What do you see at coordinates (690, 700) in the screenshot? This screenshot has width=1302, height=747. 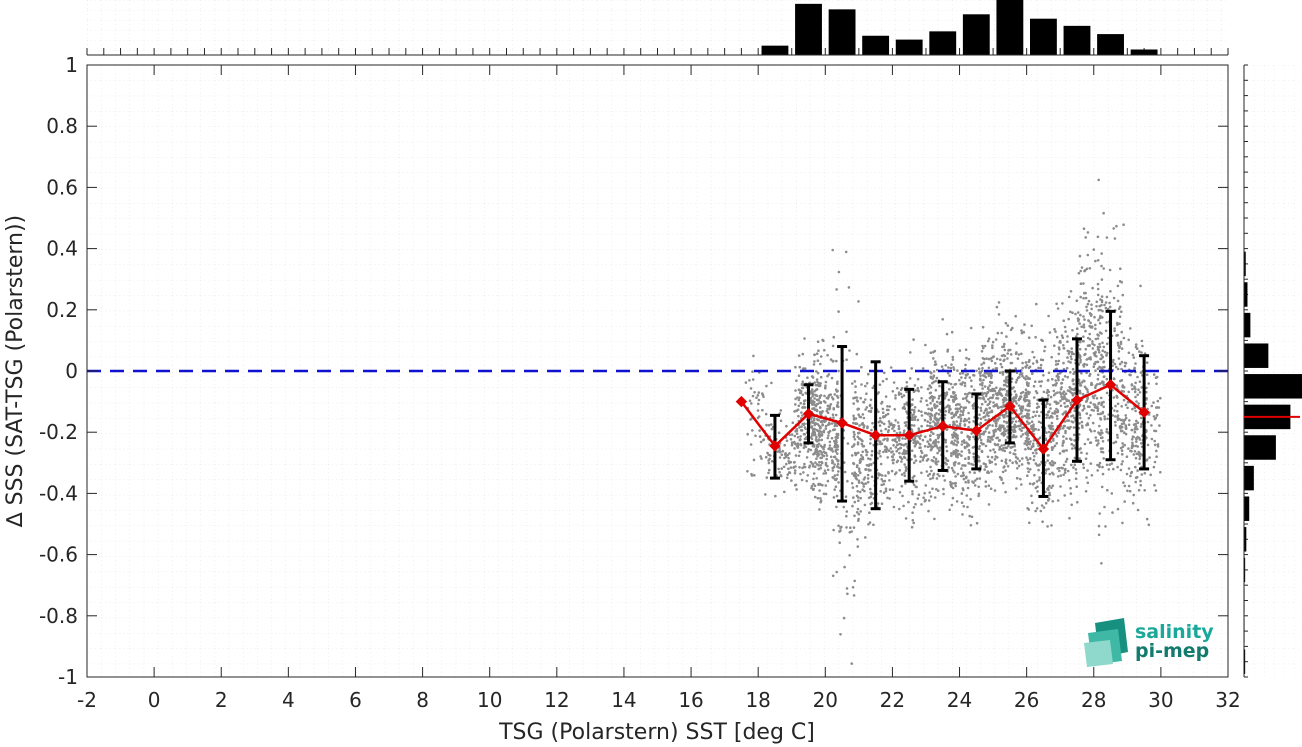 I see `x-tick-label: 16` at bounding box center [690, 700].